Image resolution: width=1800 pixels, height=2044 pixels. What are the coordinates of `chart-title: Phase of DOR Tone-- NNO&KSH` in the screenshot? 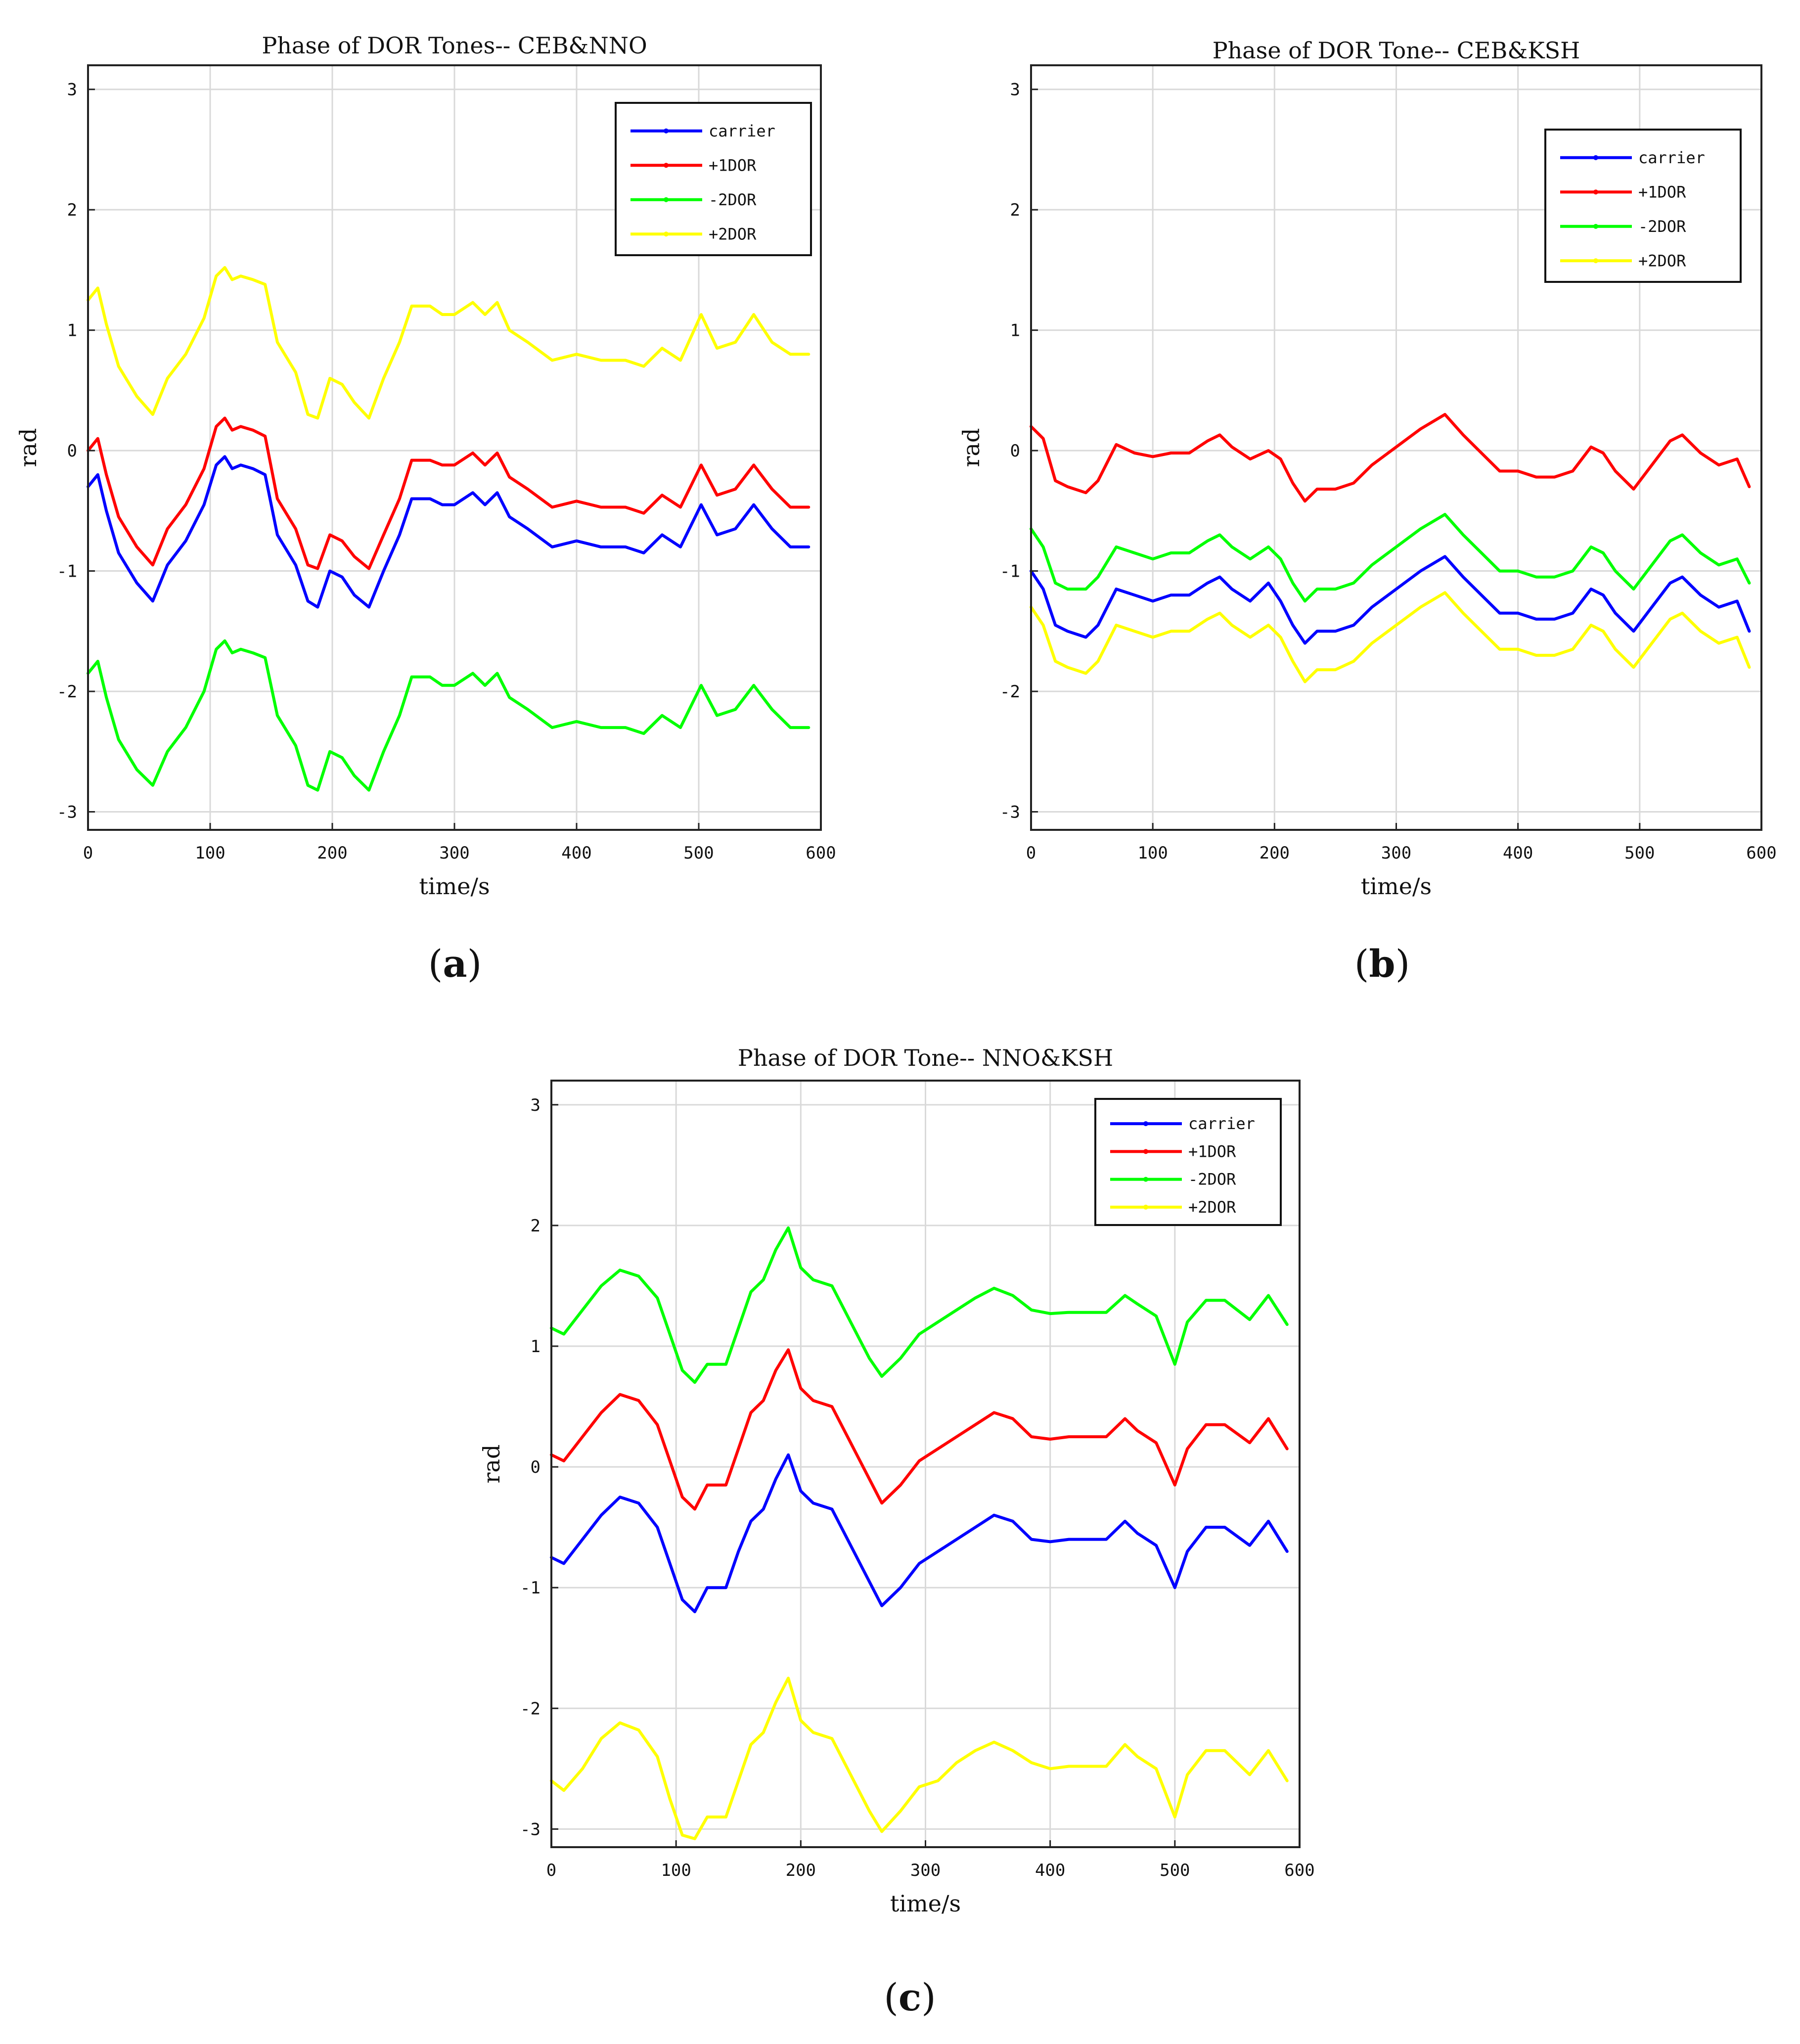 It's located at (925, 1058).